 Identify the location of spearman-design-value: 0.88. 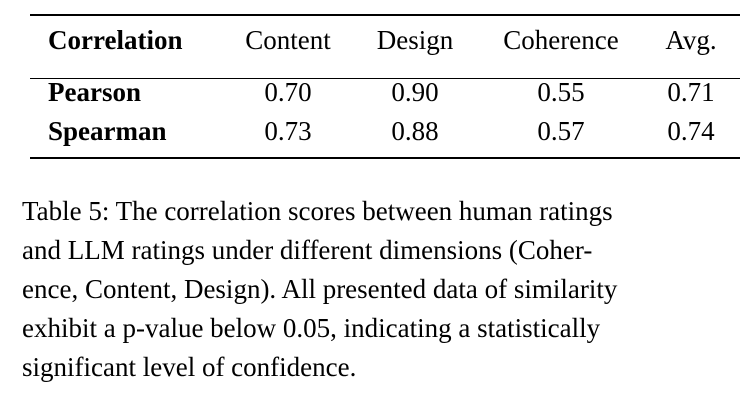
(415, 131).